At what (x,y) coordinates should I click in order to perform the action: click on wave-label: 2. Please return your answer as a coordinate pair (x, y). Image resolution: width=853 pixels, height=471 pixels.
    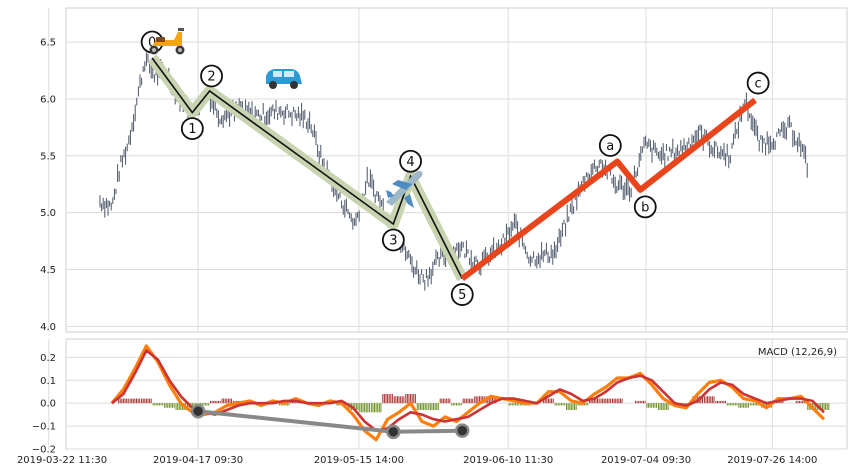
    Looking at the image, I should click on (211, 76).